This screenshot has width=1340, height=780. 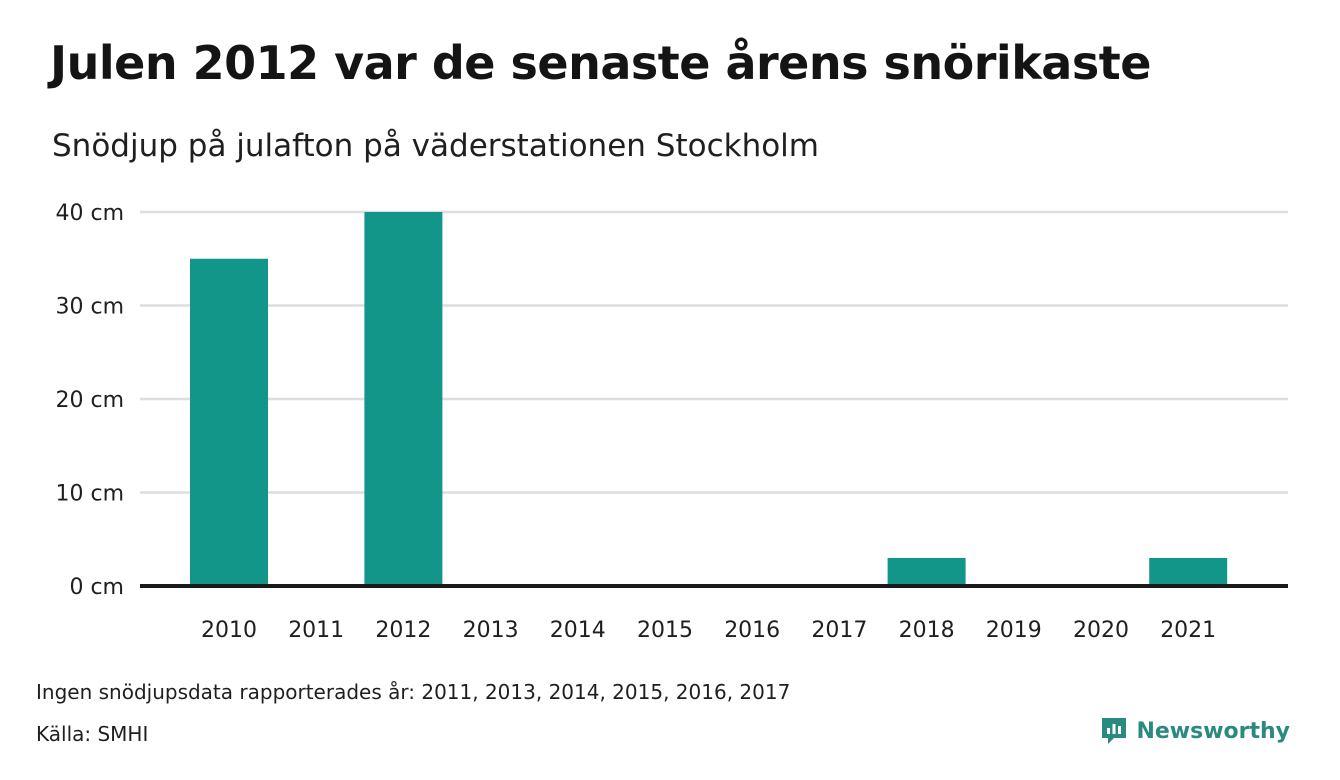 What do you see at coordinates (229, 630) in the screenshot?
I see `x-tick-label: 2010` at bounding box center [229, 630].